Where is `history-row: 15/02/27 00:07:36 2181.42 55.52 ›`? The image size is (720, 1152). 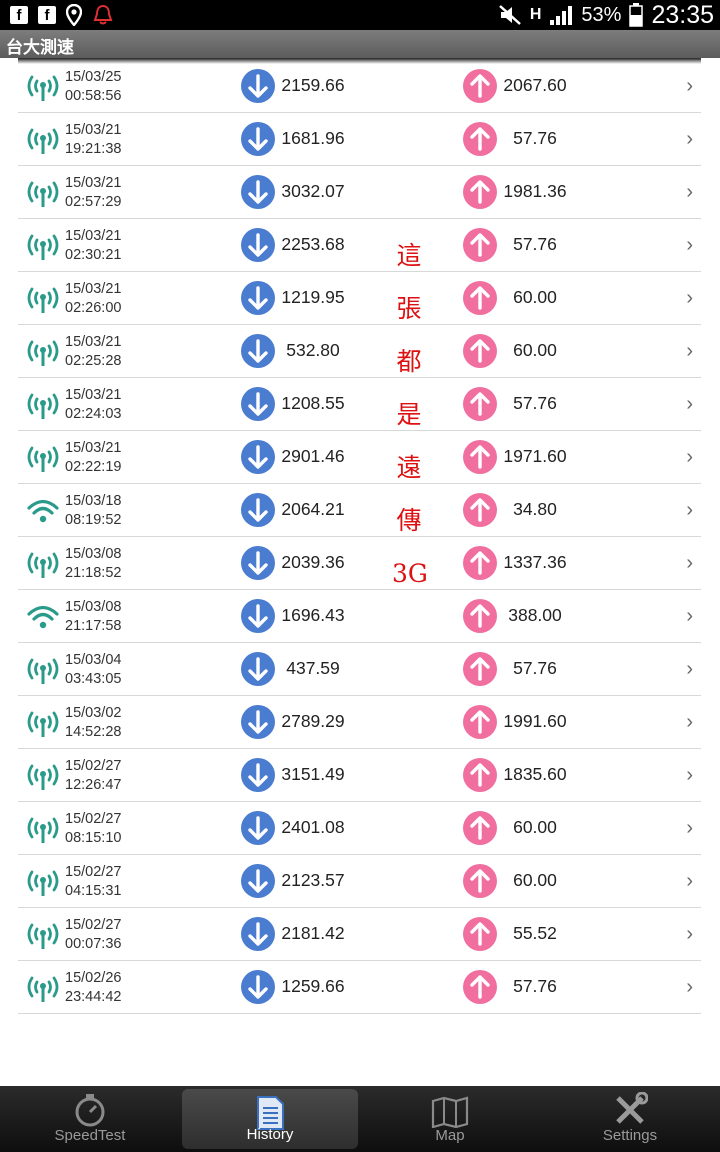
history-row: 15/02/27 00:07:36 2181.42 55.52 › is located at coordinates (359, 934).